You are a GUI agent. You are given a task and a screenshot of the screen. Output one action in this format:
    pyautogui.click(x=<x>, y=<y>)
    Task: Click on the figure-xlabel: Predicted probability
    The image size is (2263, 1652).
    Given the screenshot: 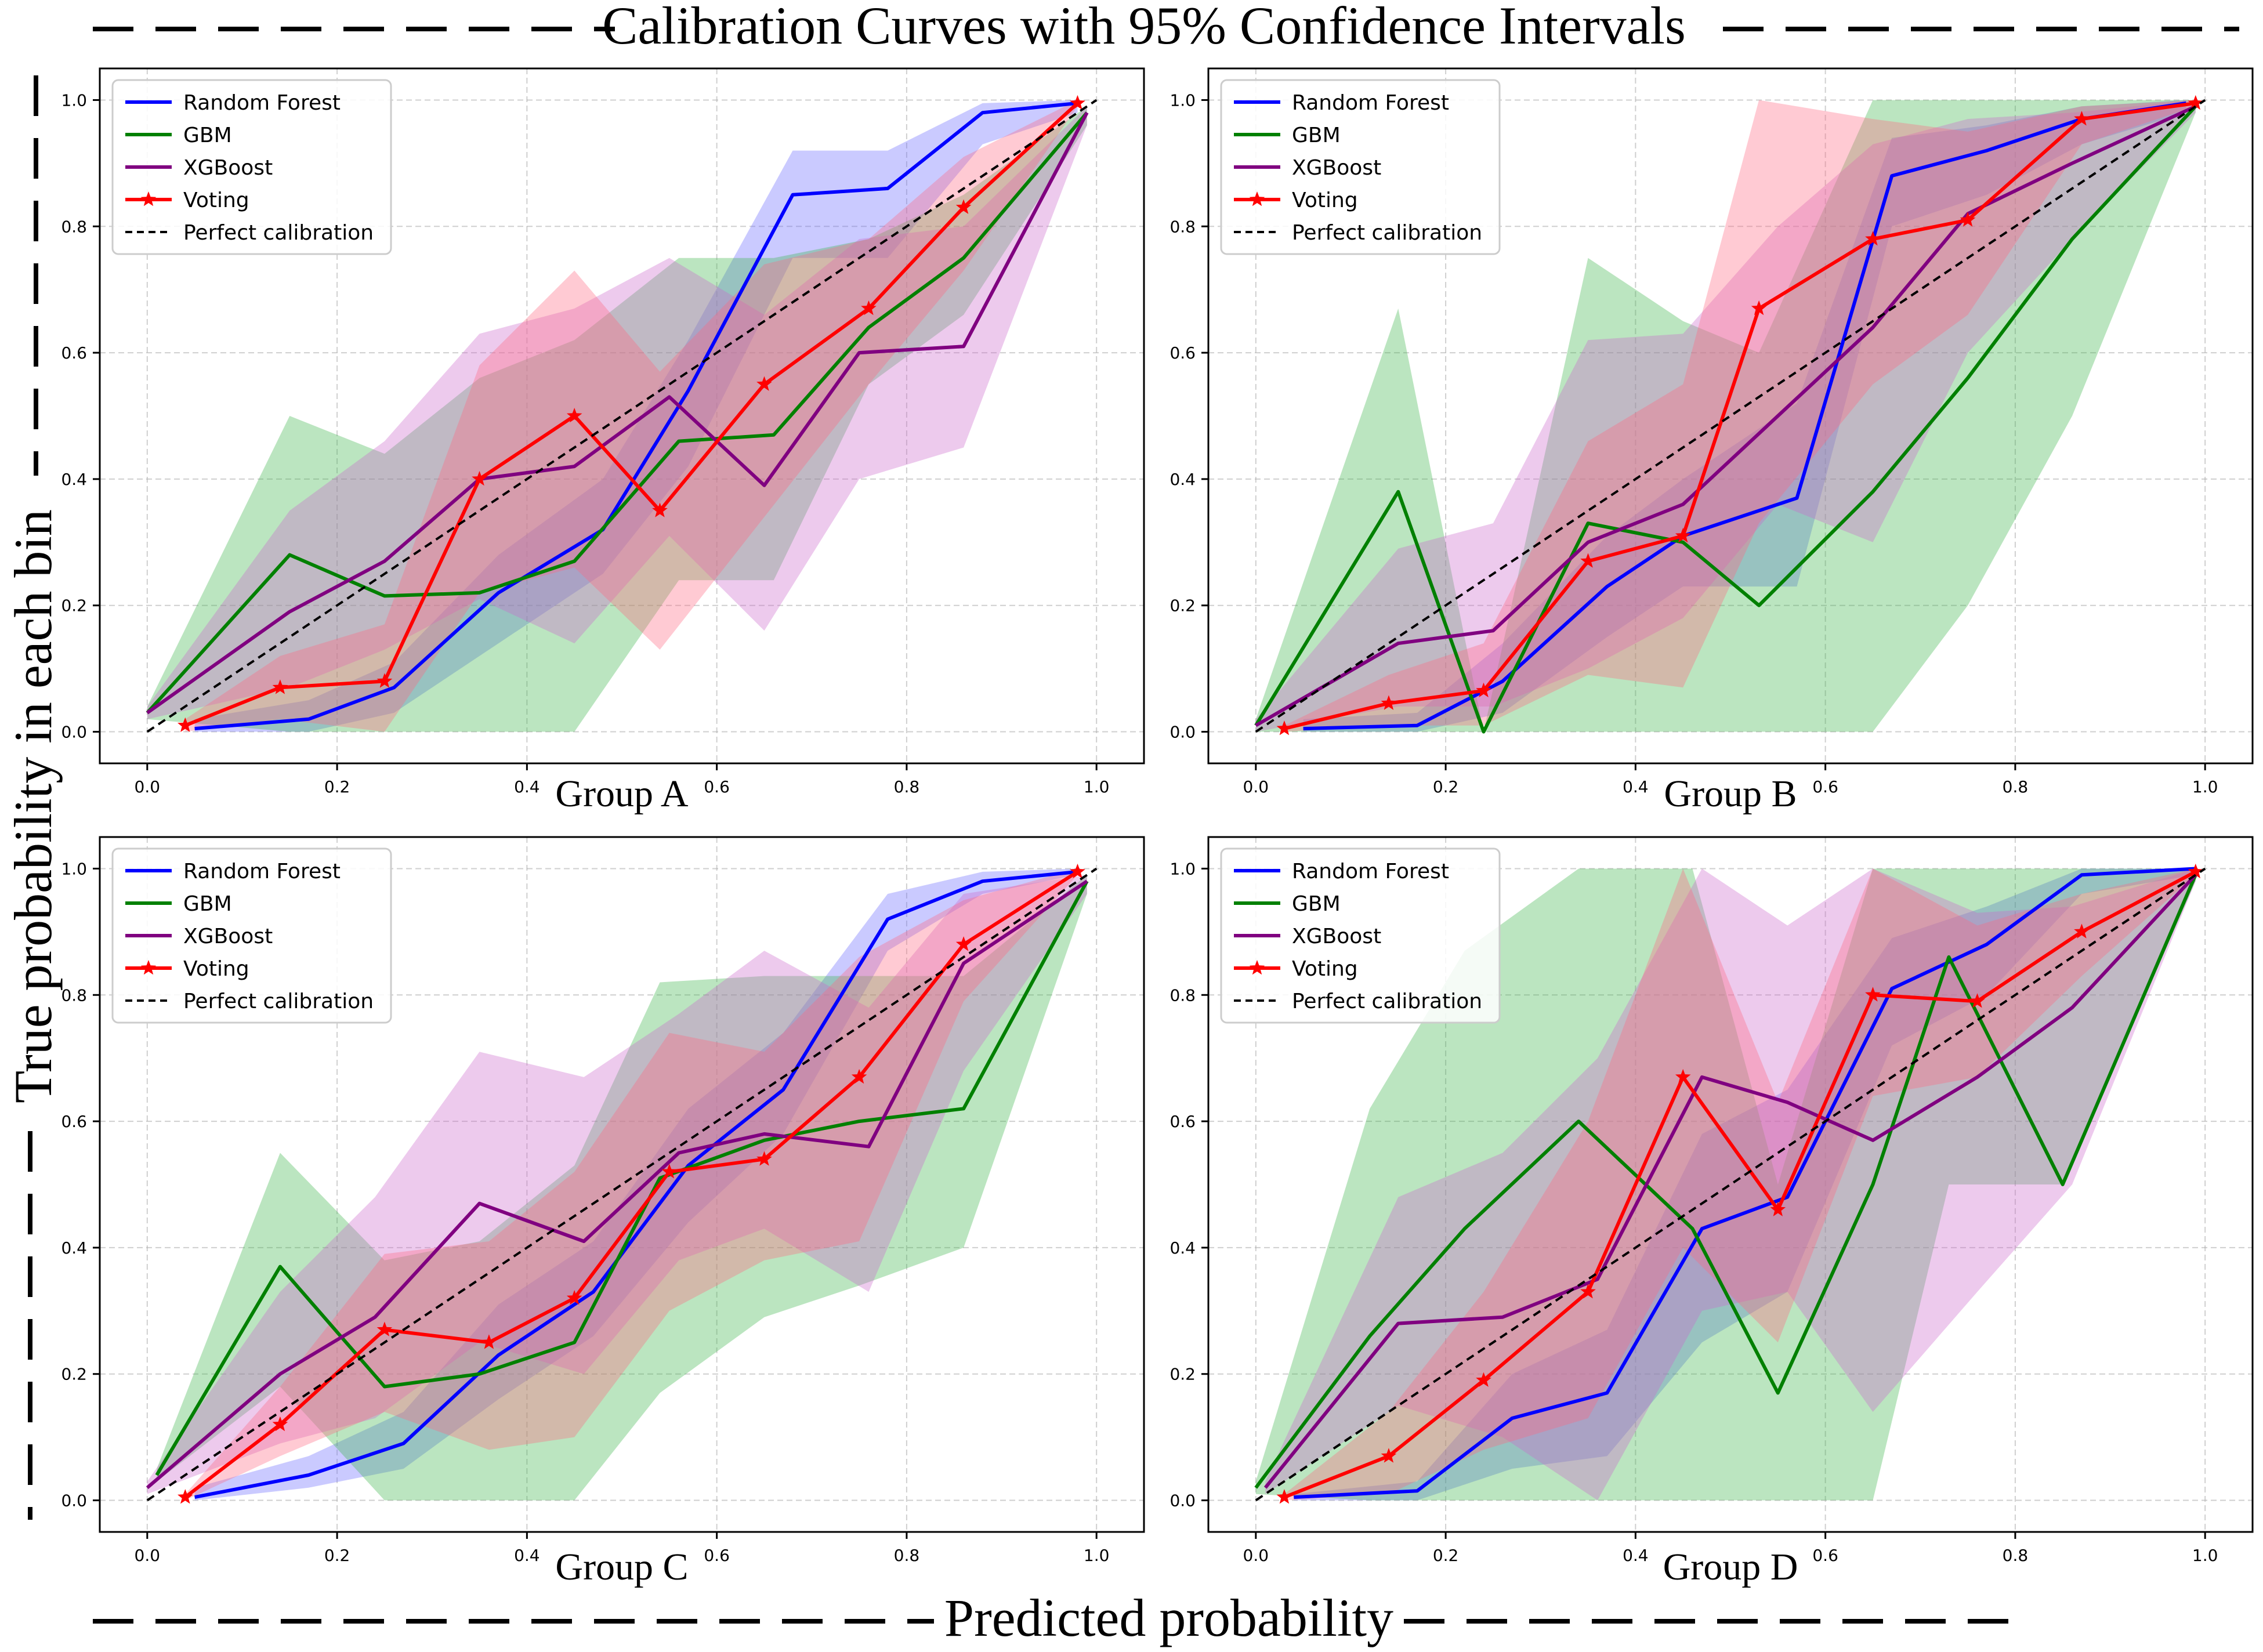 What is the action you would take?
    pyautogui.click(x=1168, y=1617)
    